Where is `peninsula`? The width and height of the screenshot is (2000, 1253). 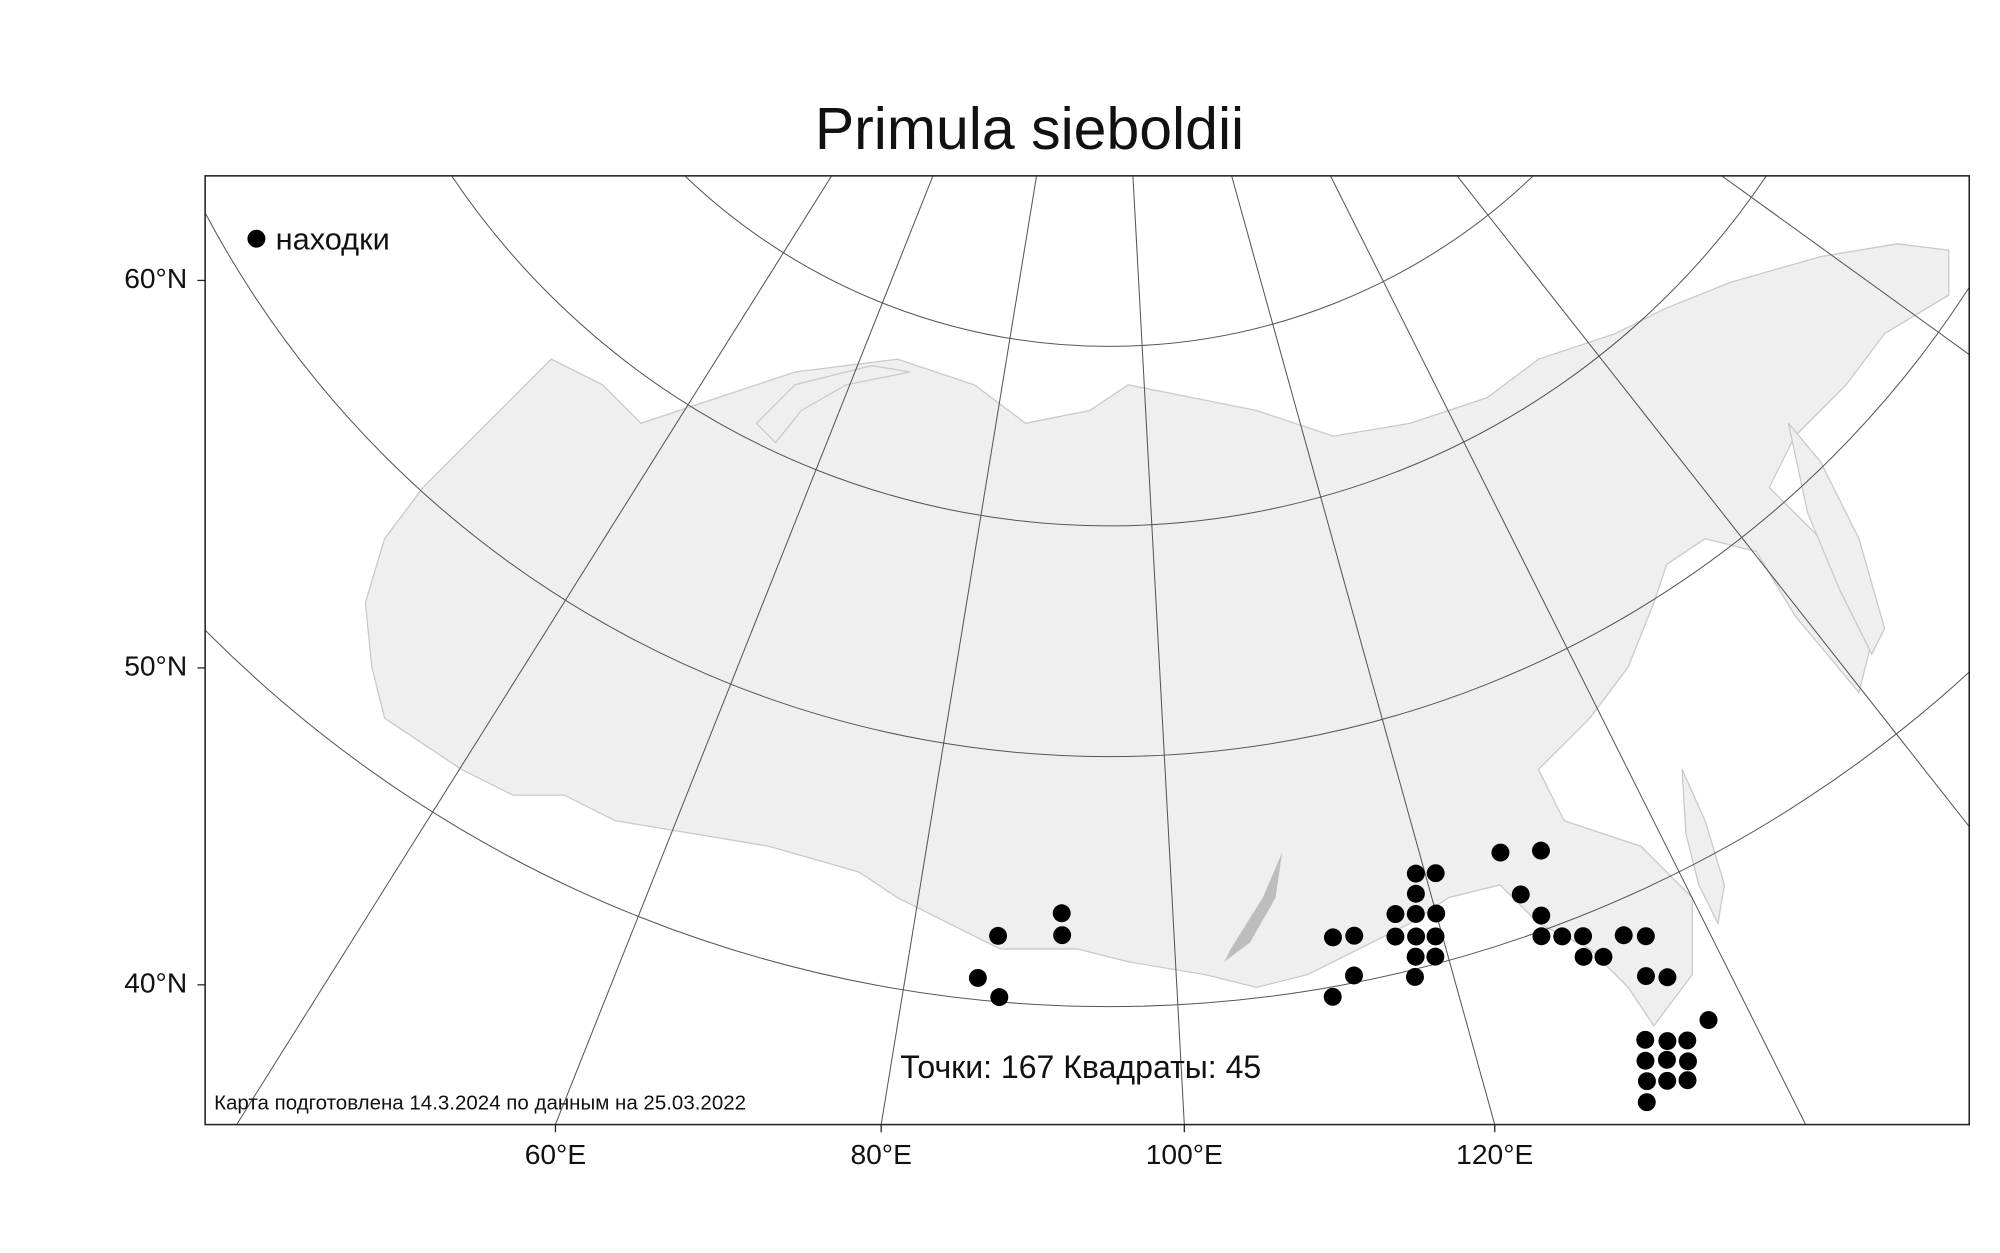
peninsula is located at coordinates (1836, 539).